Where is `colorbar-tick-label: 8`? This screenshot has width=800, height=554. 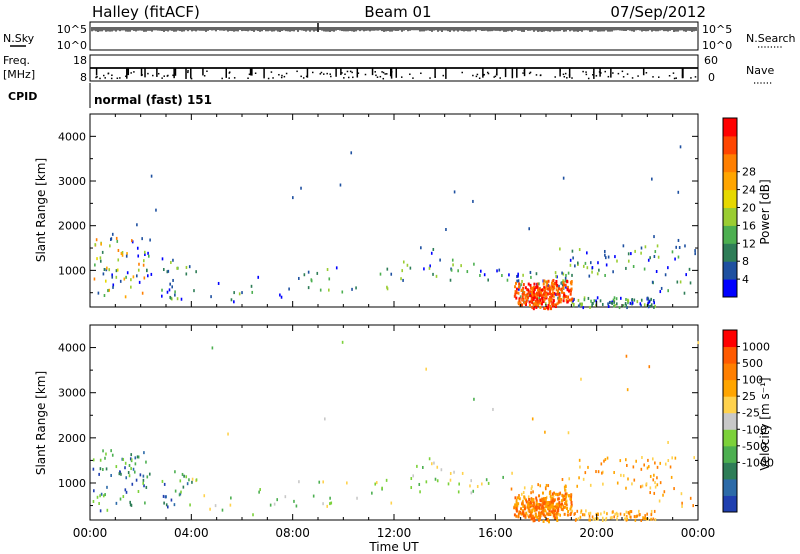 colorbar-tick-label: 8 is located at coordinates (745, 261).